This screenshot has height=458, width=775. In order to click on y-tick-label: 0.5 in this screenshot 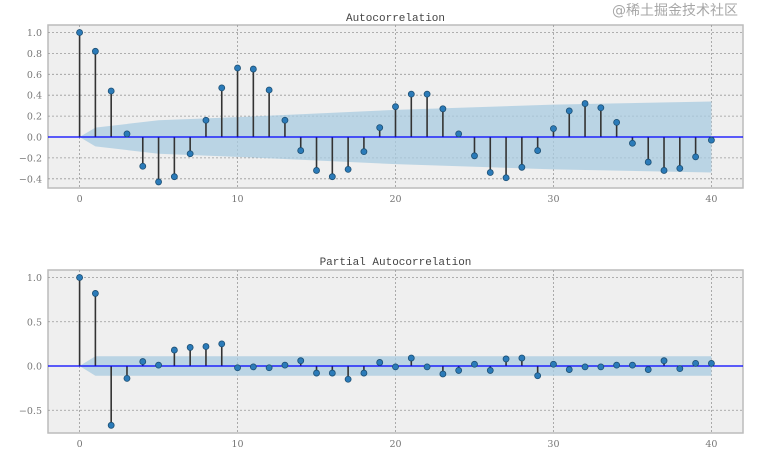, I will do `click(34, 322)`.